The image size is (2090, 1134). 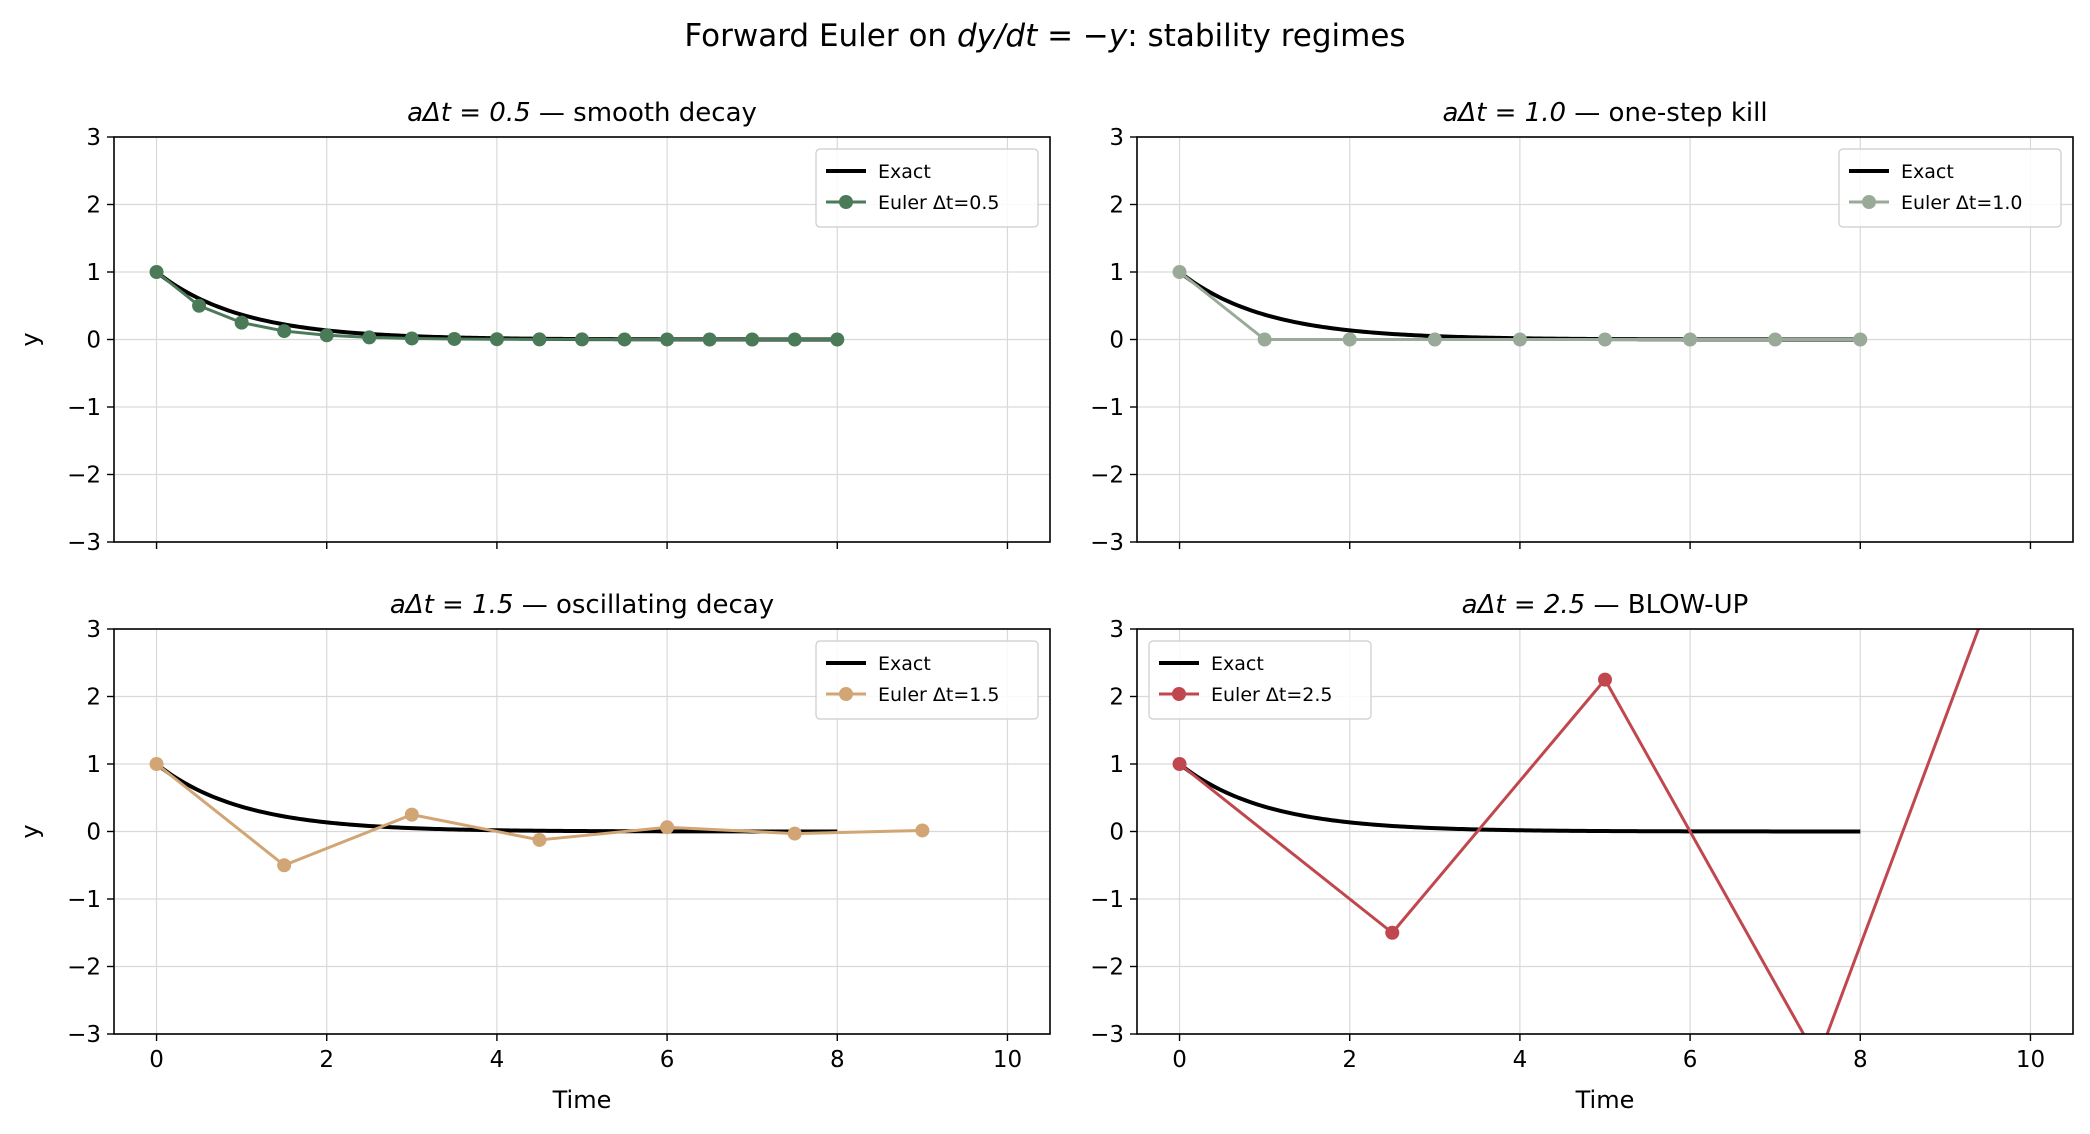 I want to click on legend: Exact Euler Δt=0.5, so click(x=927, y=188).